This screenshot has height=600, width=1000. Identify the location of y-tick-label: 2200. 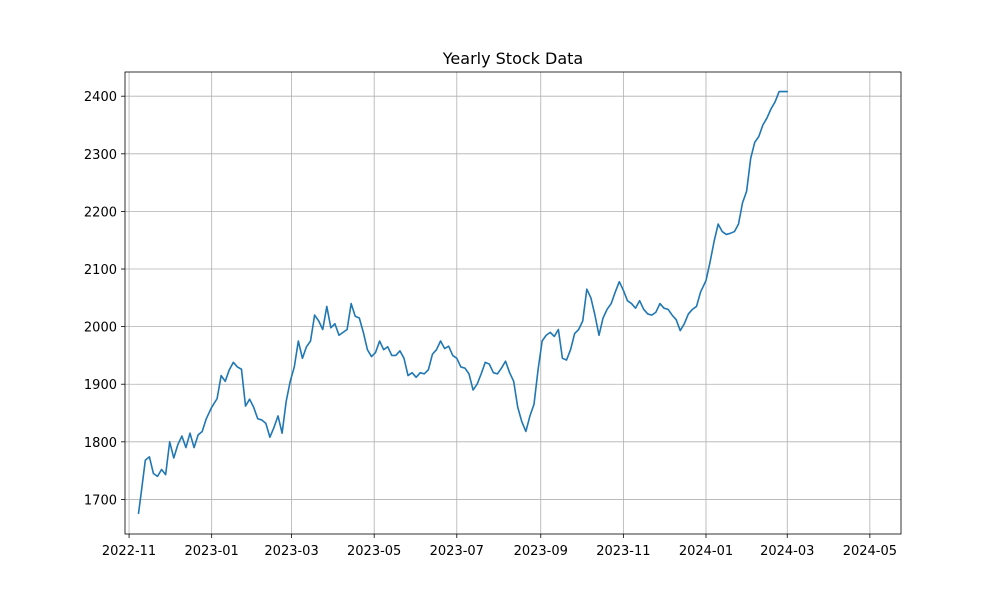
(100, 212).